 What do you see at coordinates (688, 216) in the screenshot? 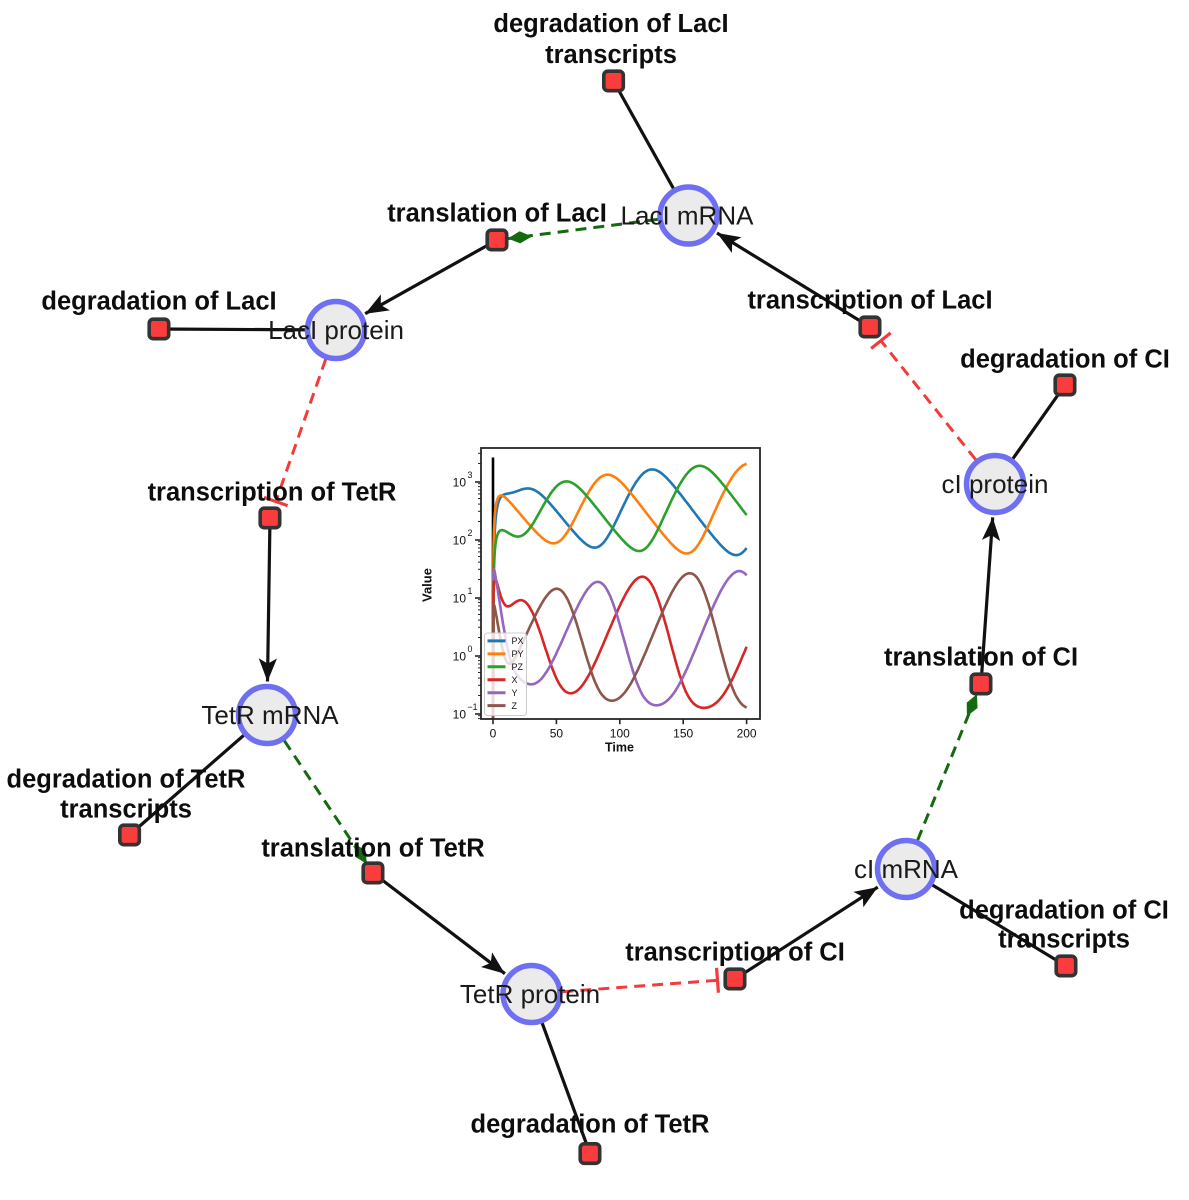
I see `svg-text: LacI mRNA` at bounding box center [688, 216].